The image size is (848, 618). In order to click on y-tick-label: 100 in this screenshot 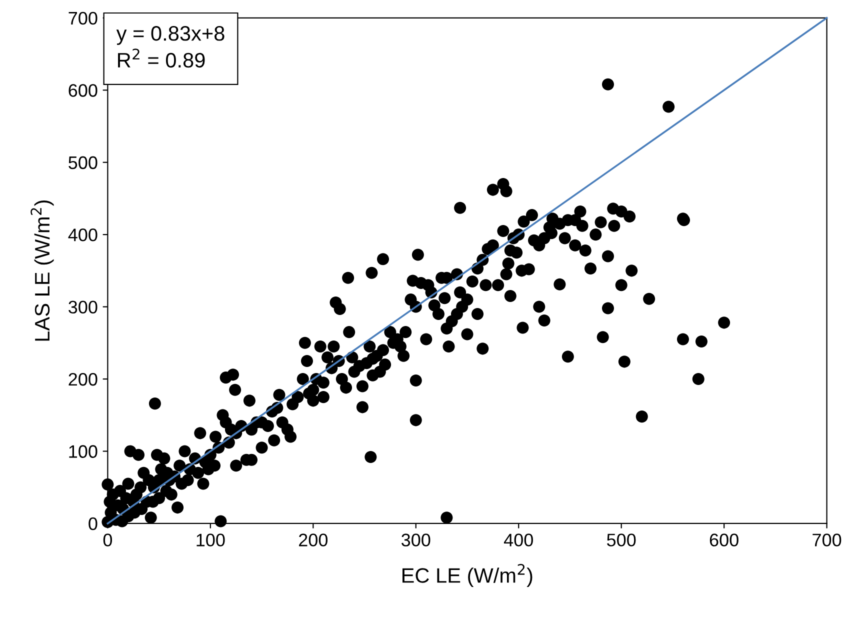, I will do `click(83, 451)`.